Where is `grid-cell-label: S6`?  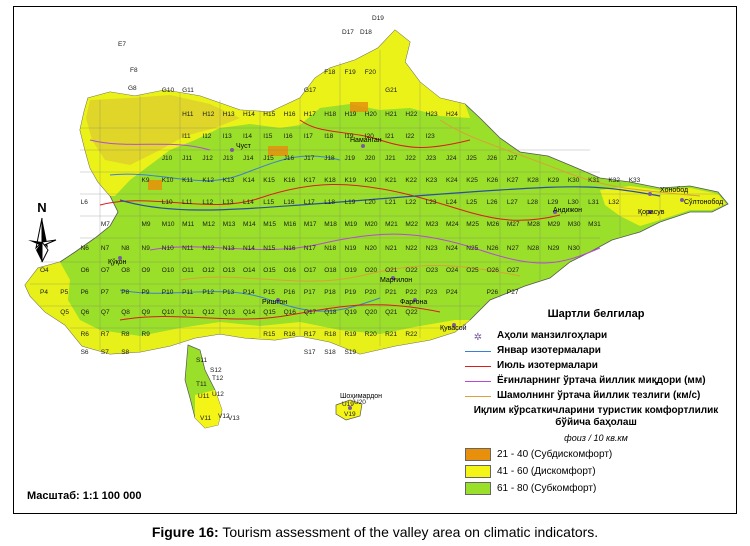 grid-cell-label: S6 is located at coordinates (85, 352).